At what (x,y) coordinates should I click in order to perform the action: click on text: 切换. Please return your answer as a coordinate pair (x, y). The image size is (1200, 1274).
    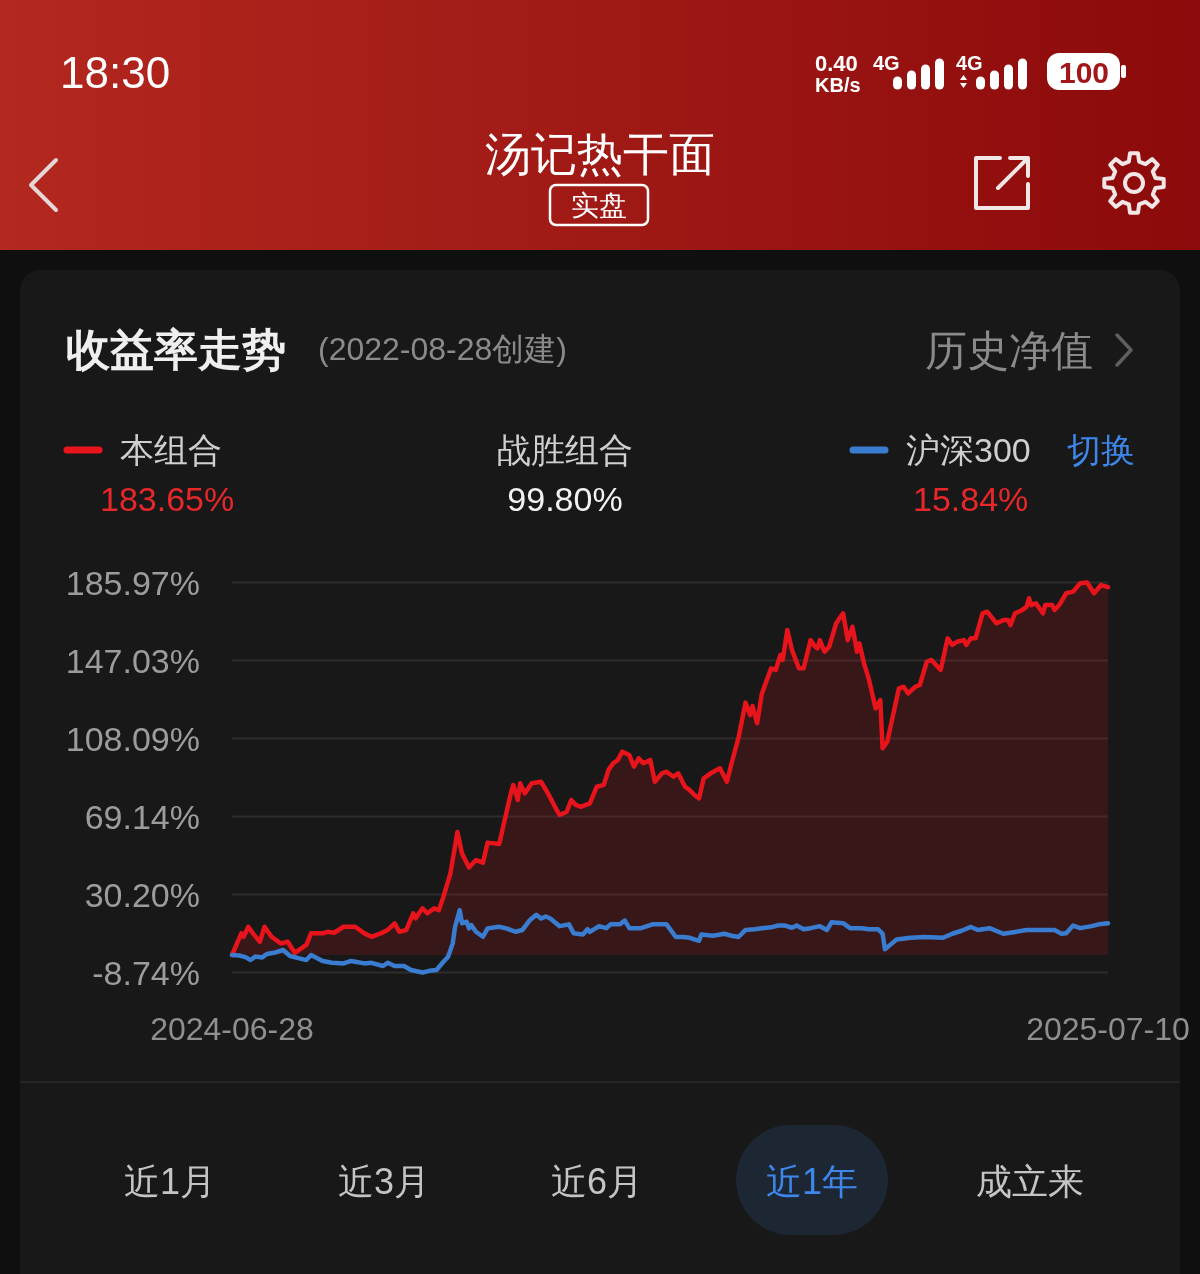
    Looking at the image, I should click on (1101, 450).